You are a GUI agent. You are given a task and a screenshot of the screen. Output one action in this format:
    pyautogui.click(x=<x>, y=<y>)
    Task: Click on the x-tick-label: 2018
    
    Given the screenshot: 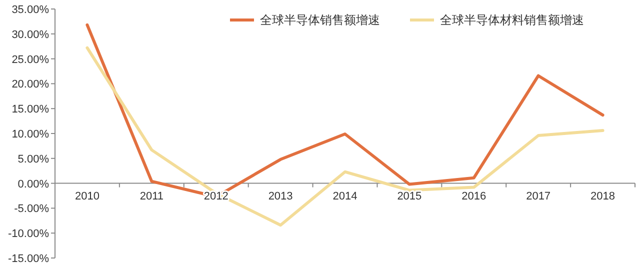 What is the action you would take?
    pyautogui.click(x=603, y=196)
    